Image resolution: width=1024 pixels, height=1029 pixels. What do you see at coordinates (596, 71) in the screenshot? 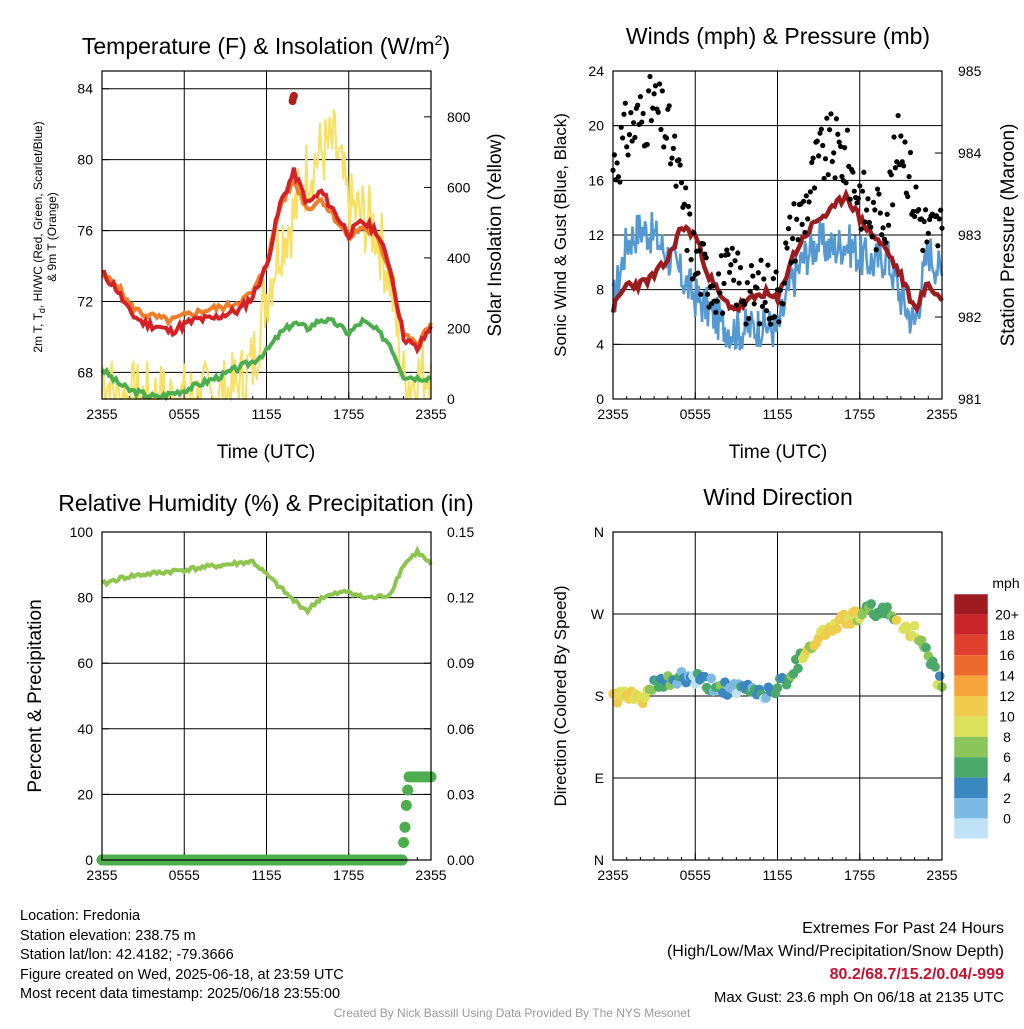
I see `y-tick-label: 24` at bounding box center [596, 71].